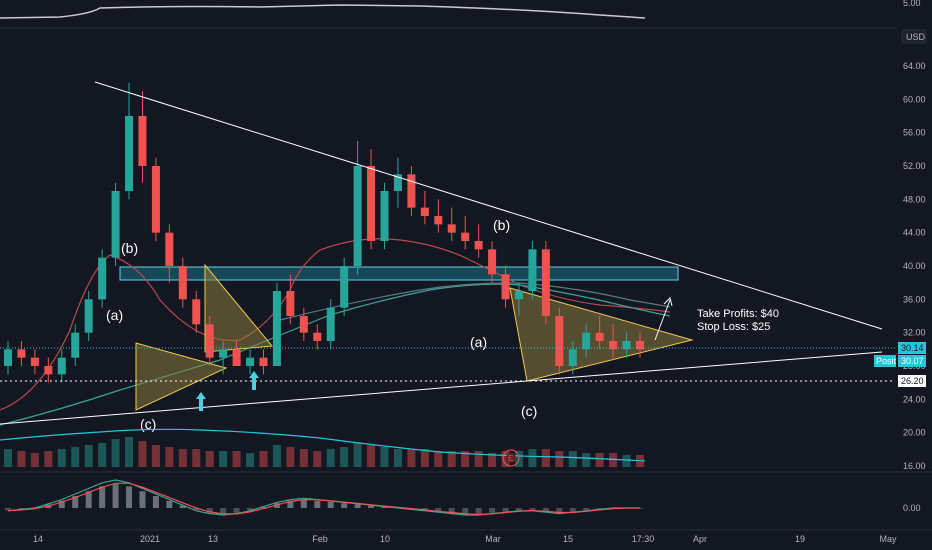  I want to click on wave-label-b2: (b), so click(501, 225).